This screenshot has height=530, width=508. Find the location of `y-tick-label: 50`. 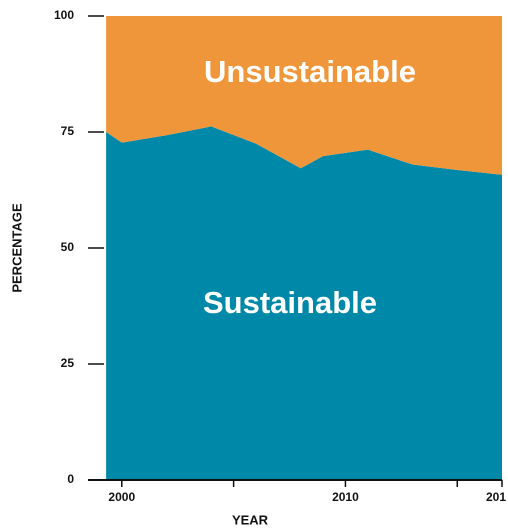

y-tick-label: 50 is located at coordinates (68, 247).